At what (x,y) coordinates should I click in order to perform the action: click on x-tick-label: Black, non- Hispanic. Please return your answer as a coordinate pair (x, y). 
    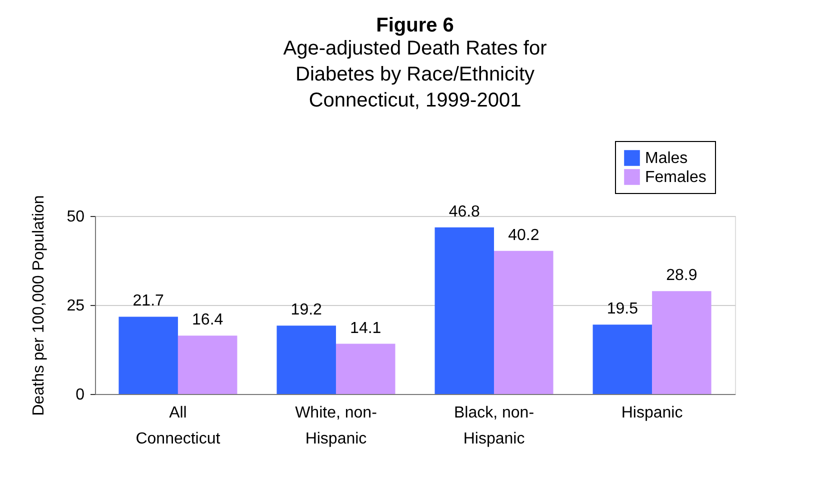
    Looking at the image, I should click on (494, 426).